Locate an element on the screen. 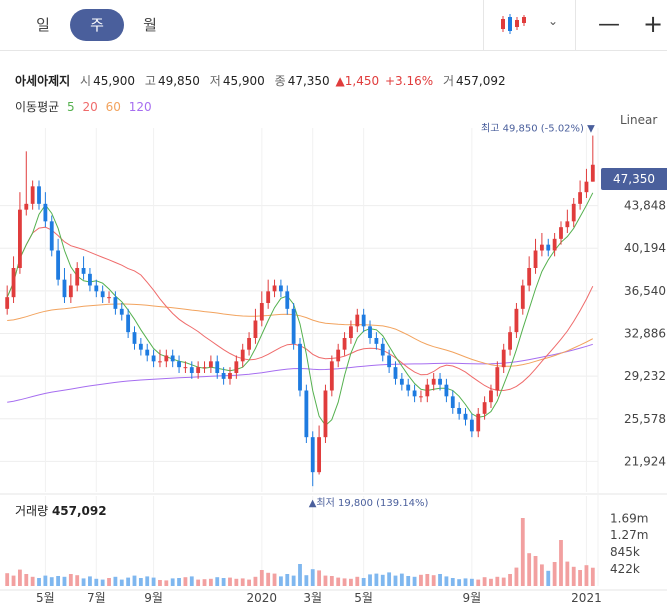 The height and width of the screenshot is (609, 667). ma-120: 120 is located at coordinates (140, 107).